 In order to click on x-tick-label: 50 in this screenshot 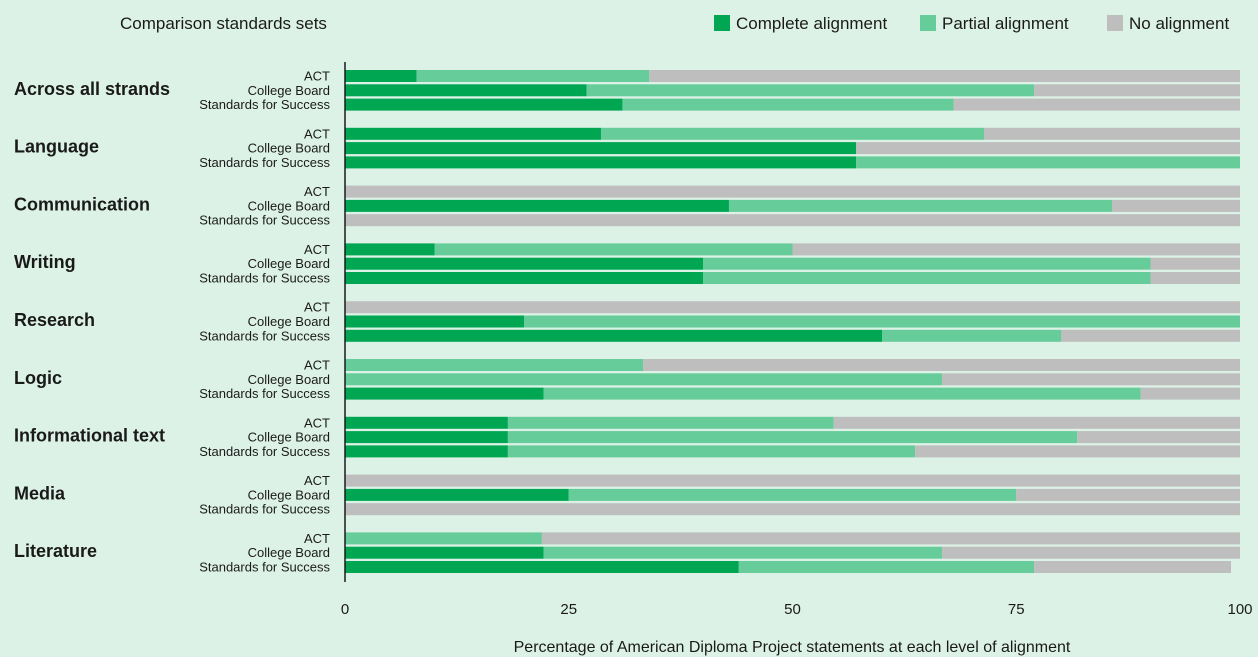, I will do `click(792, 609)`.